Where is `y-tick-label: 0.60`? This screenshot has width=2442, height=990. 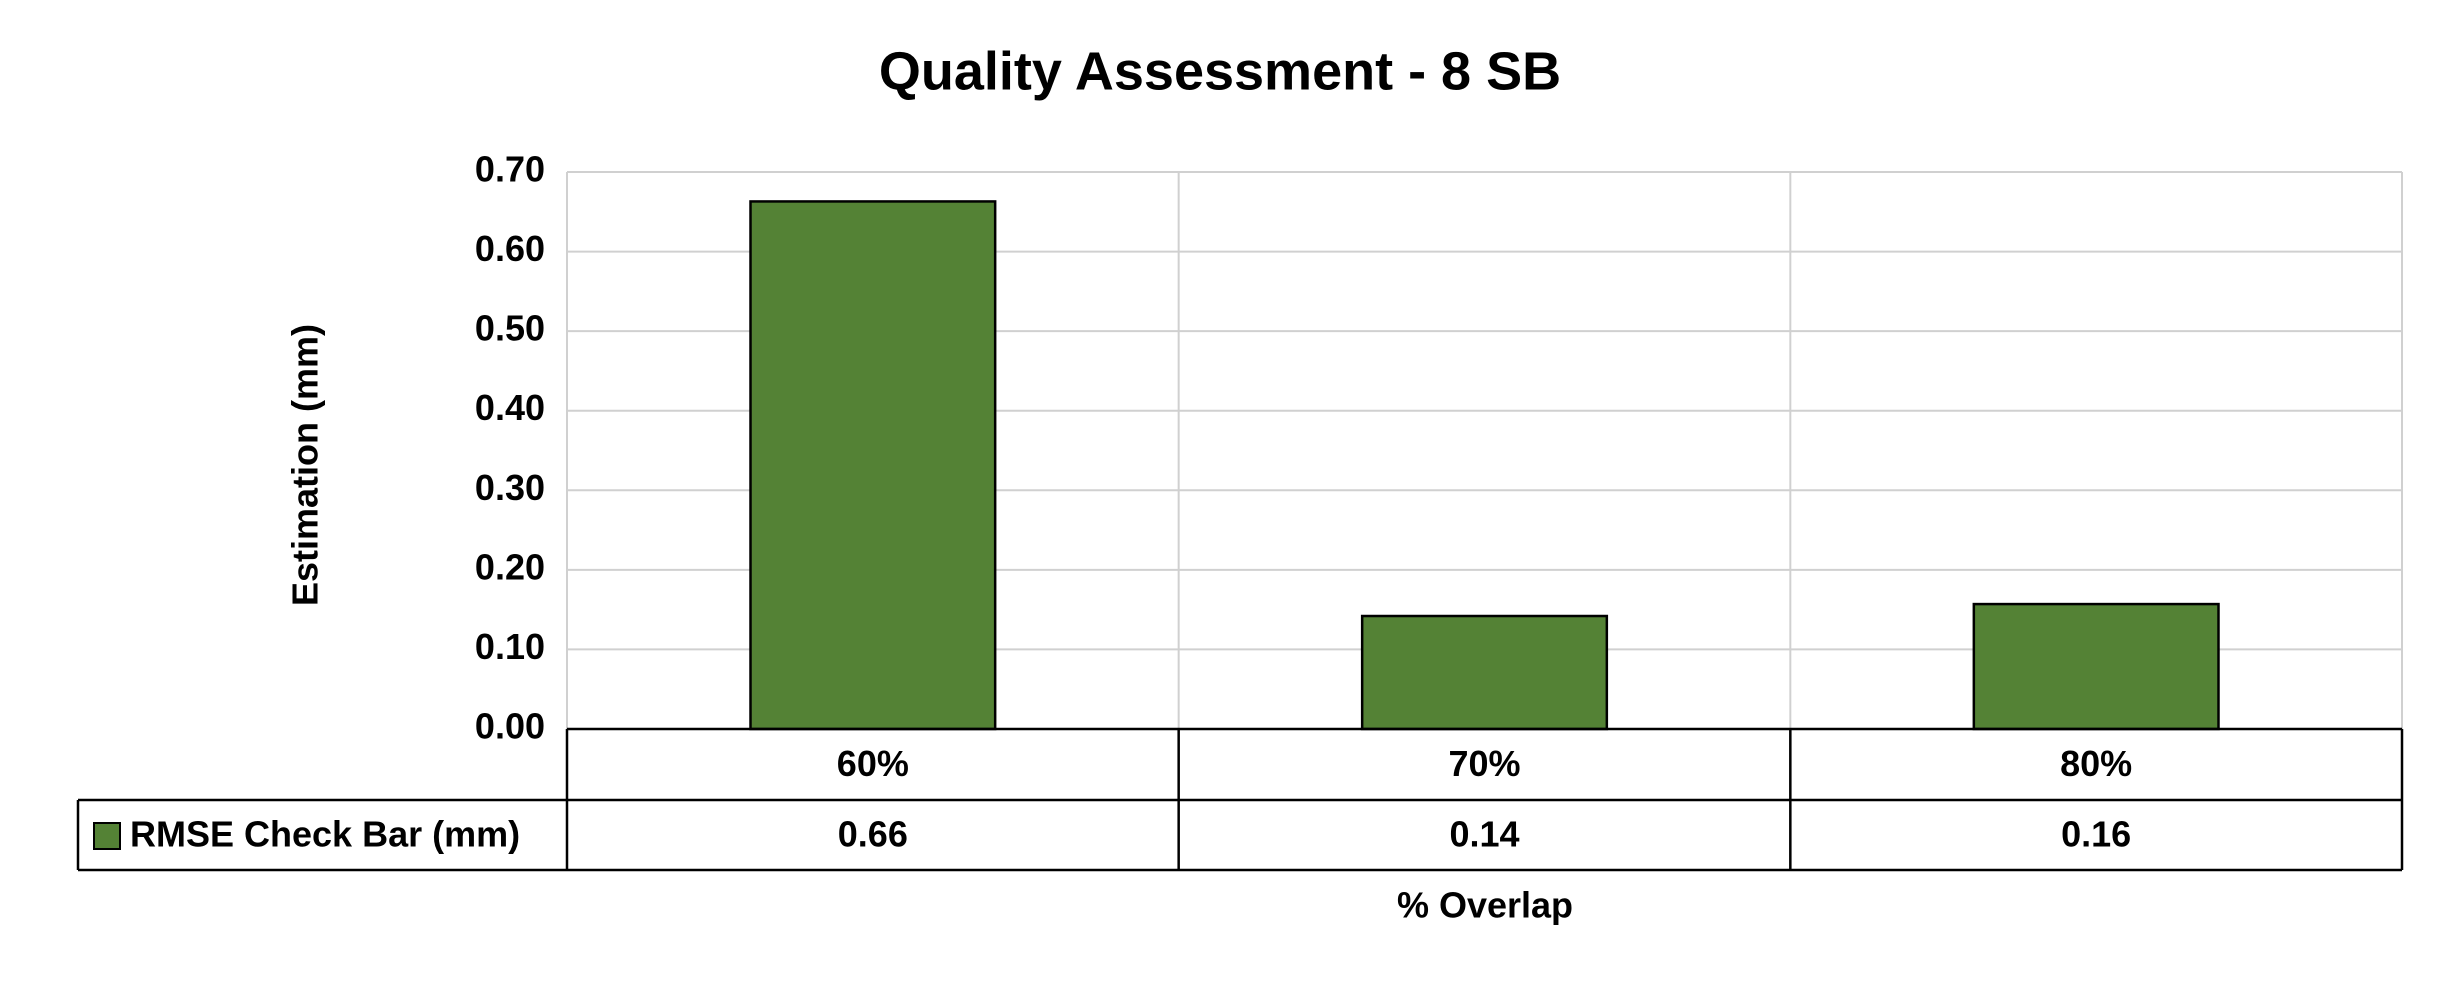 y-tick-label: 0.60 is located at coordinates (510, 248).